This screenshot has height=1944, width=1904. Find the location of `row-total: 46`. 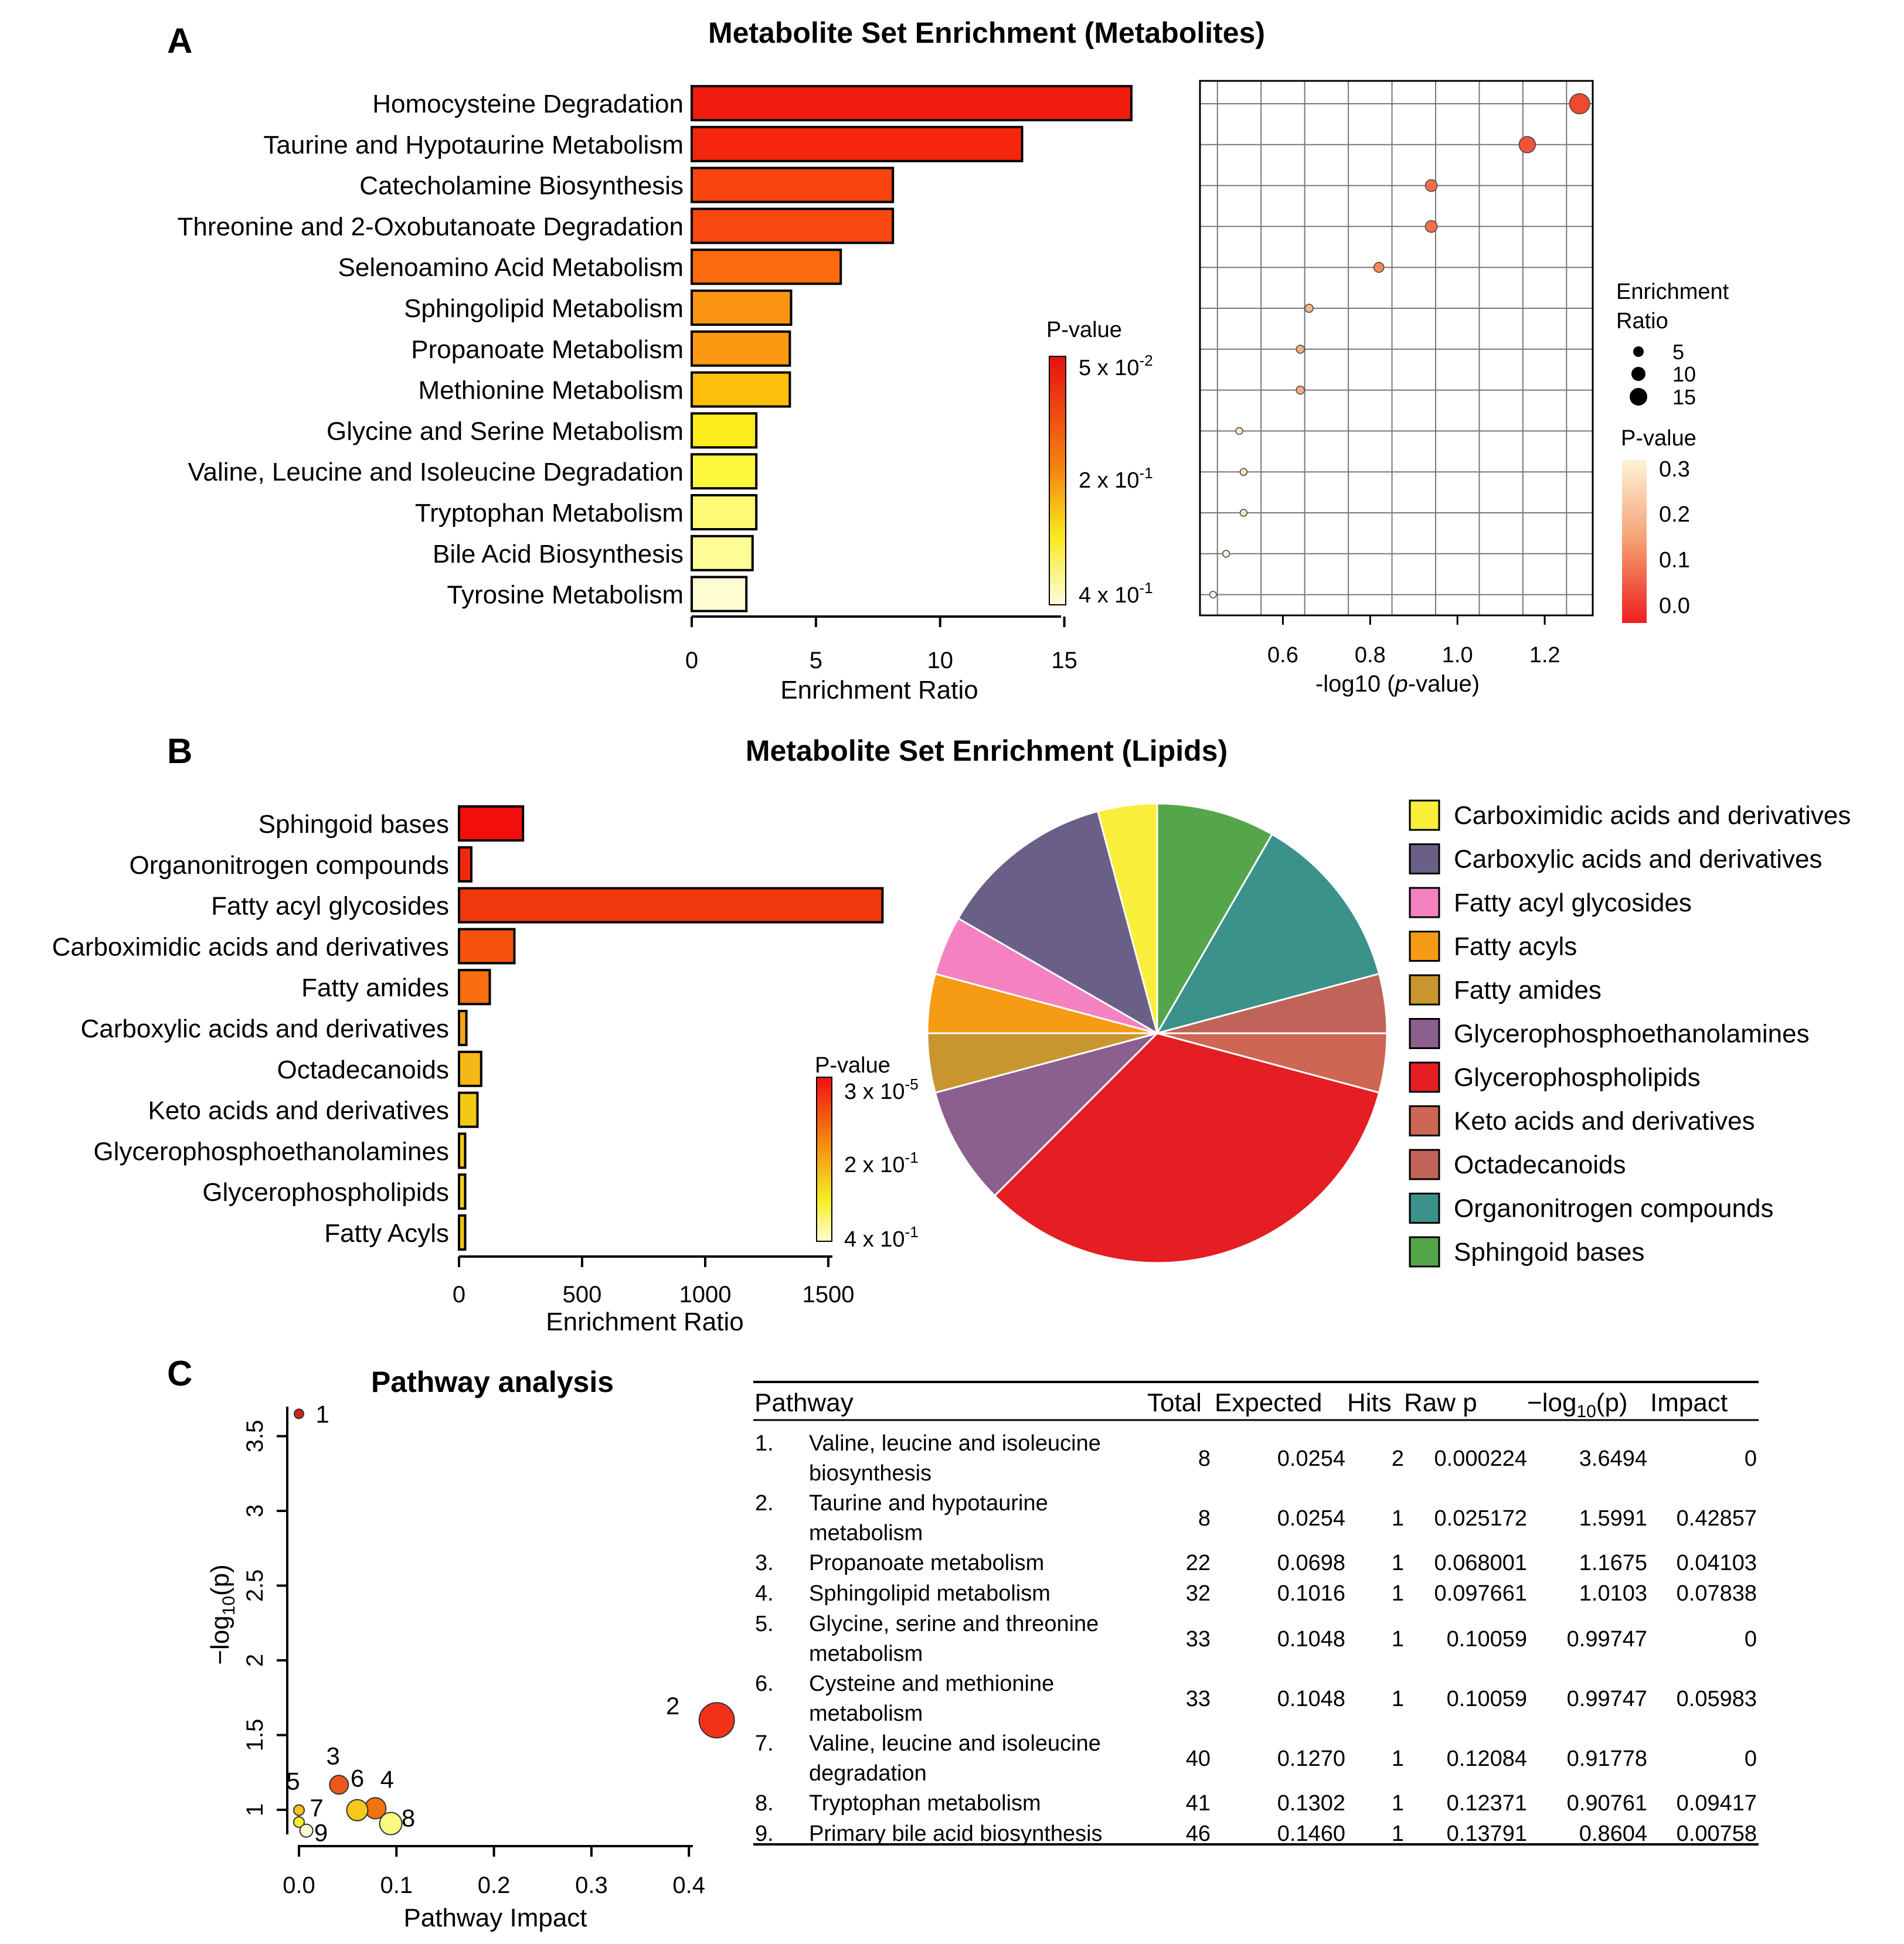

row-total: 46 is located at coordinates (1198, 1834).